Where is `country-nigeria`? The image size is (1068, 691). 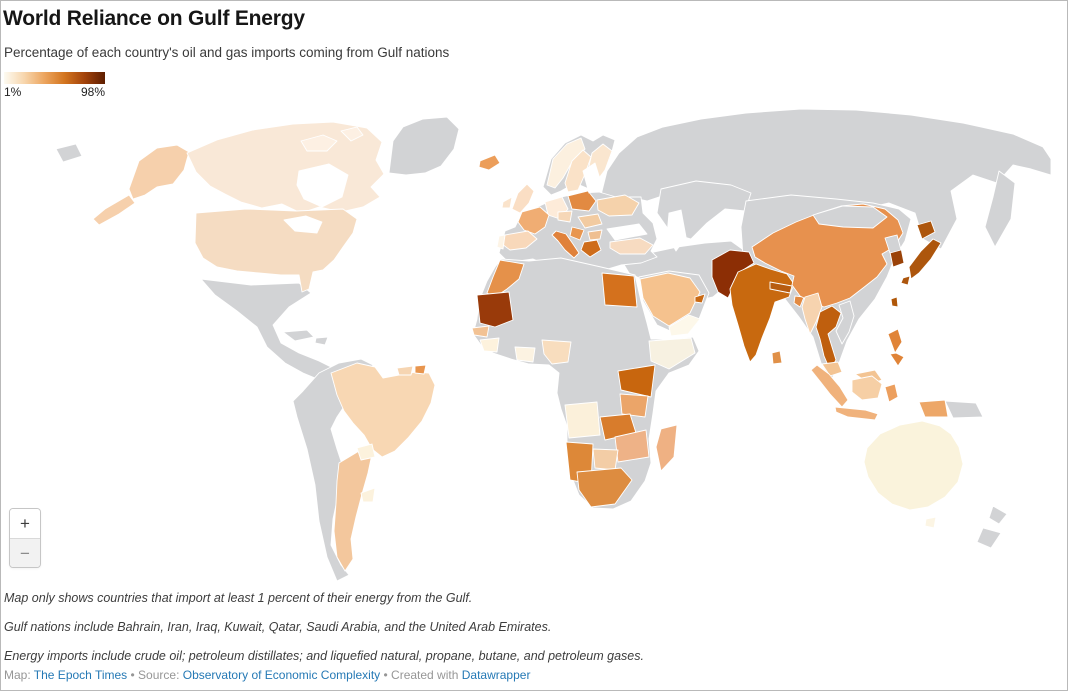
country-nigeria is located at coordinates (556, 352).